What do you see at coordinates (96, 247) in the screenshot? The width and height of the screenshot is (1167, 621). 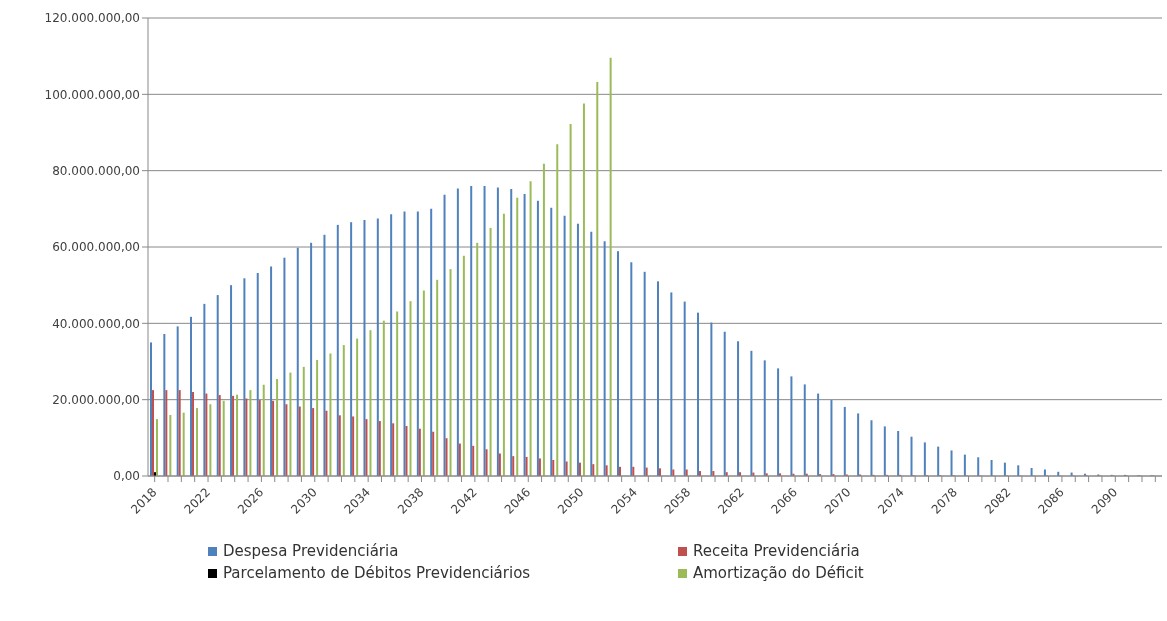 I see `y-tick-label: 60.000.000,00` at bounding box center [96, 247].